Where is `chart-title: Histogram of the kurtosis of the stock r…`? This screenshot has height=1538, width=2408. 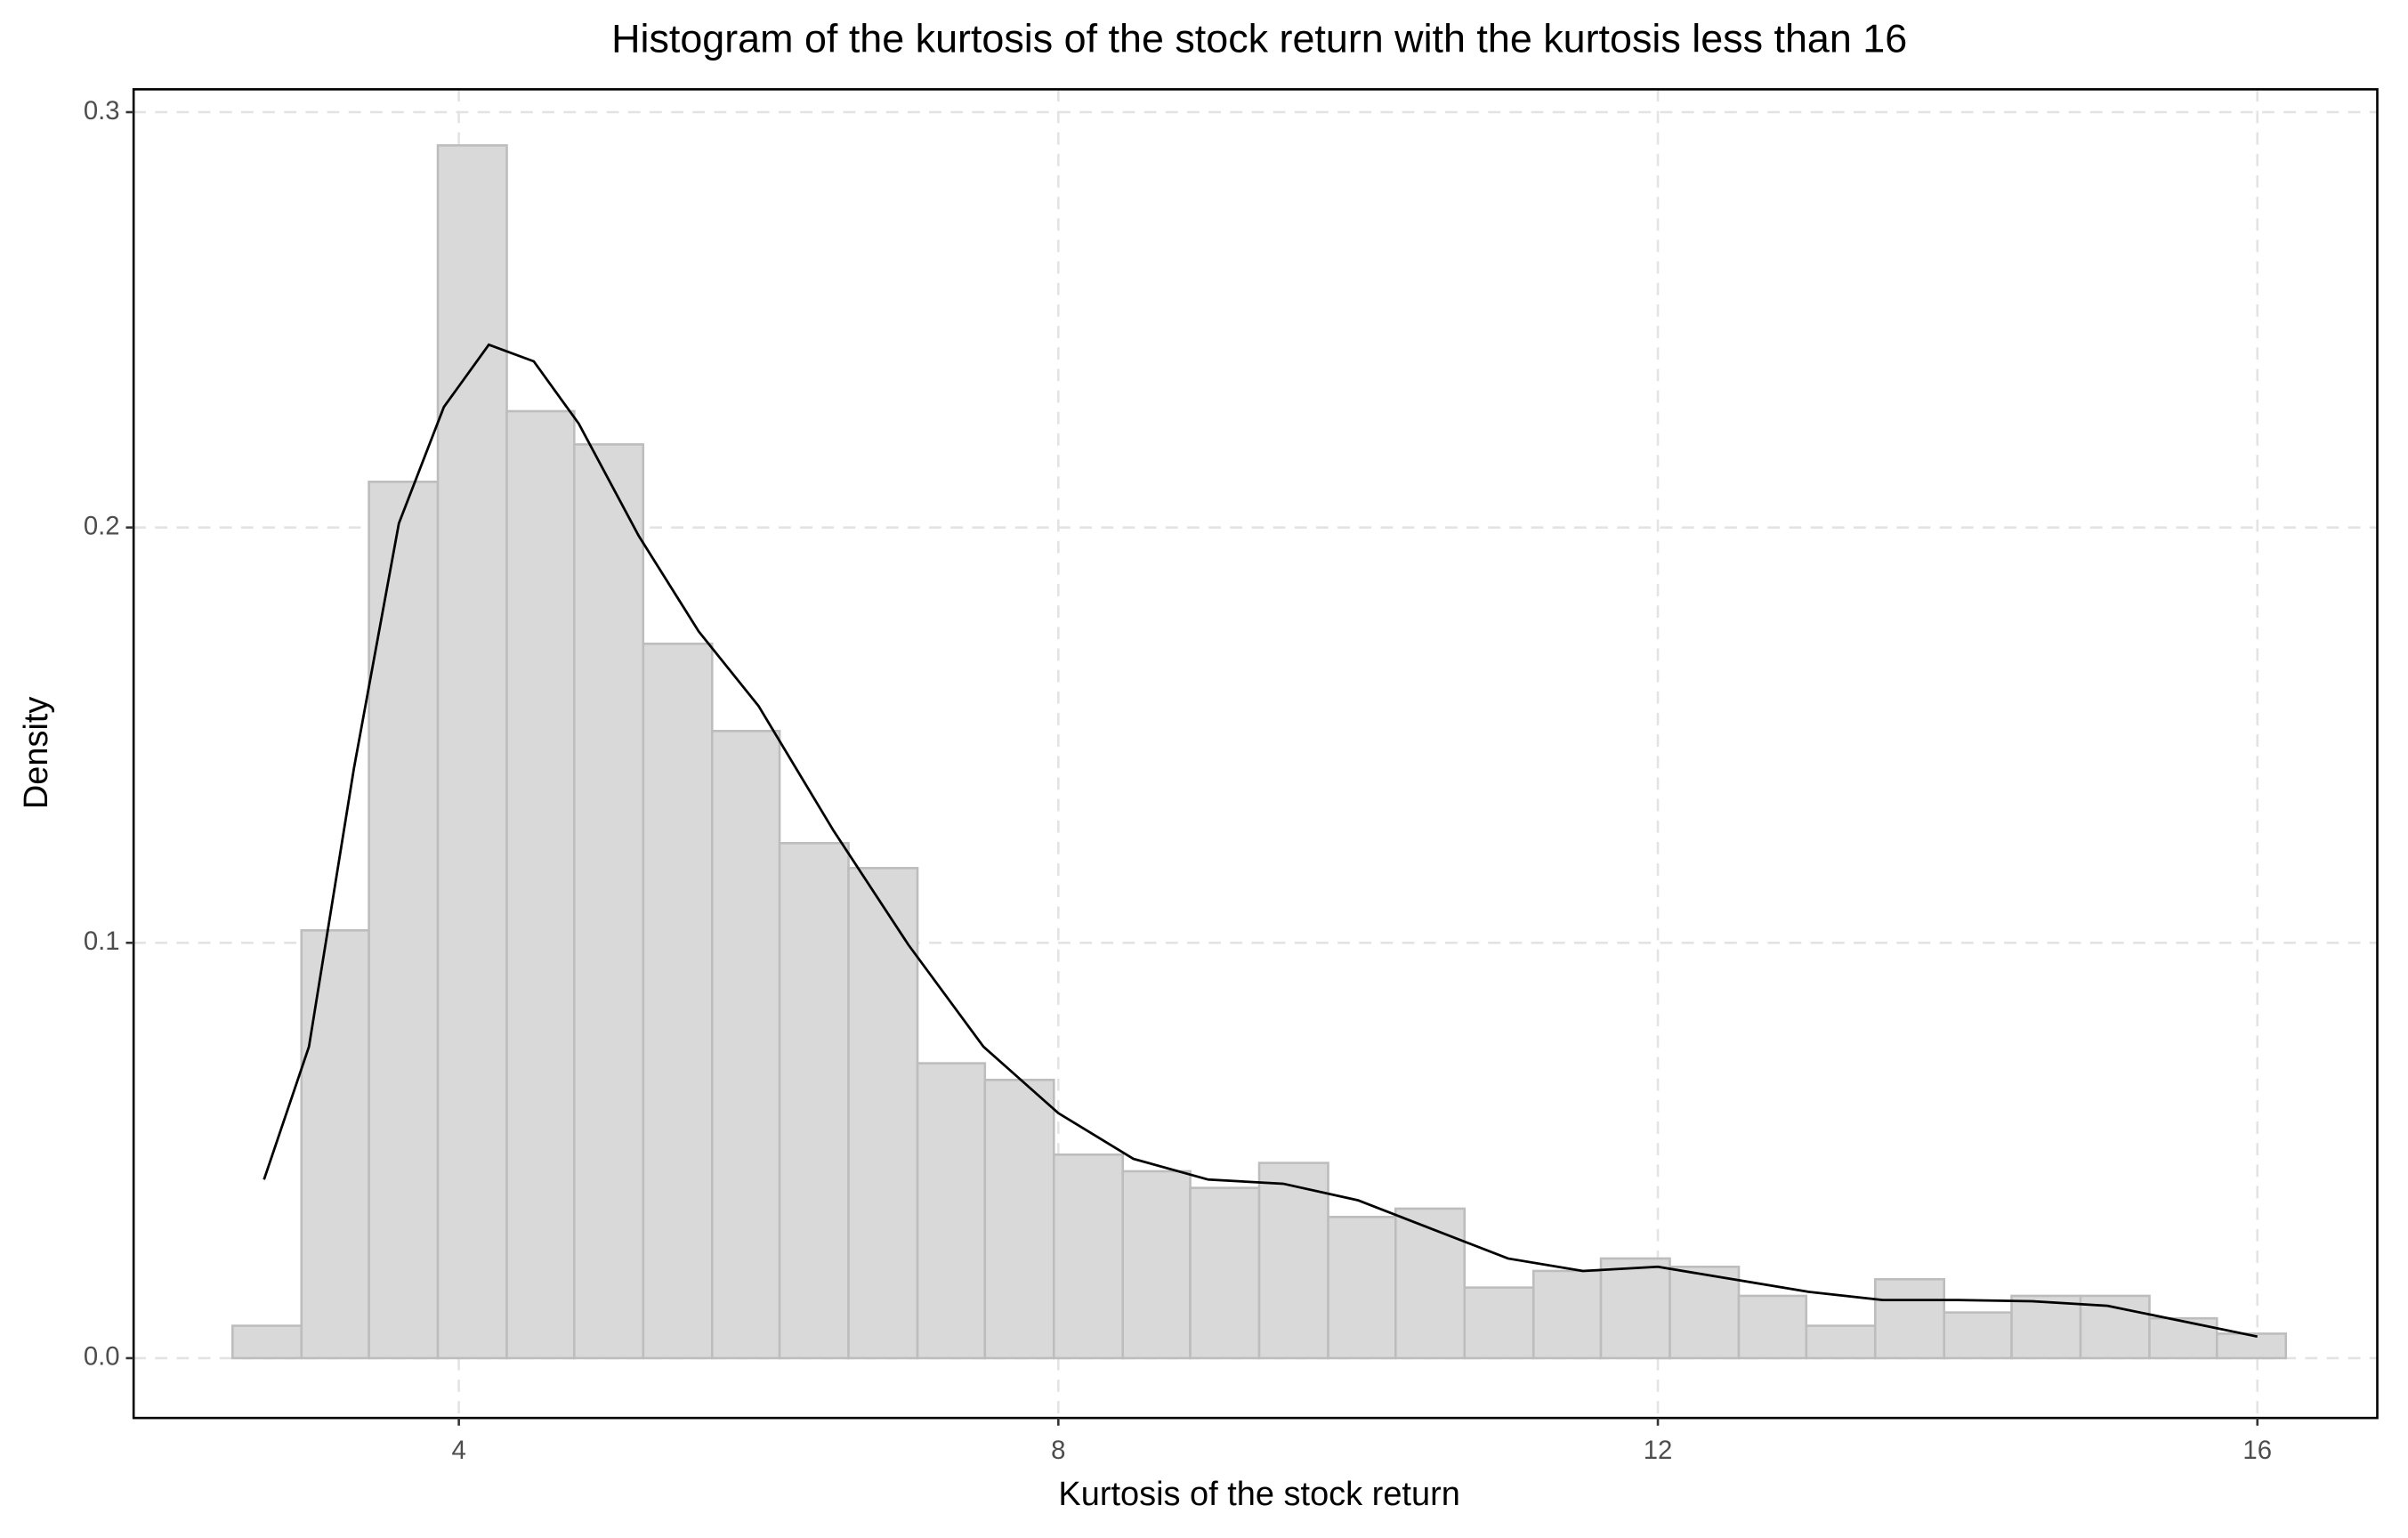
chart-title: Histogram of the kurtosis of the stock r… is located at coordinates (1259, 38).